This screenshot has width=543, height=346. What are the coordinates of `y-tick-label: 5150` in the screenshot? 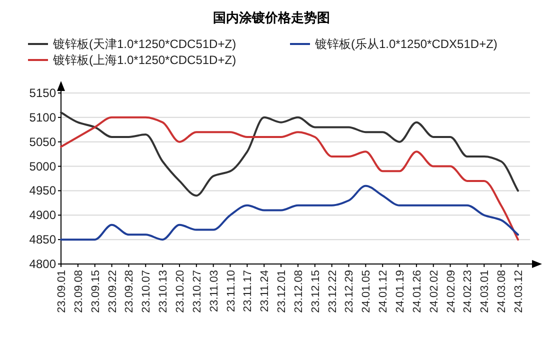 It's located at (42, 93).